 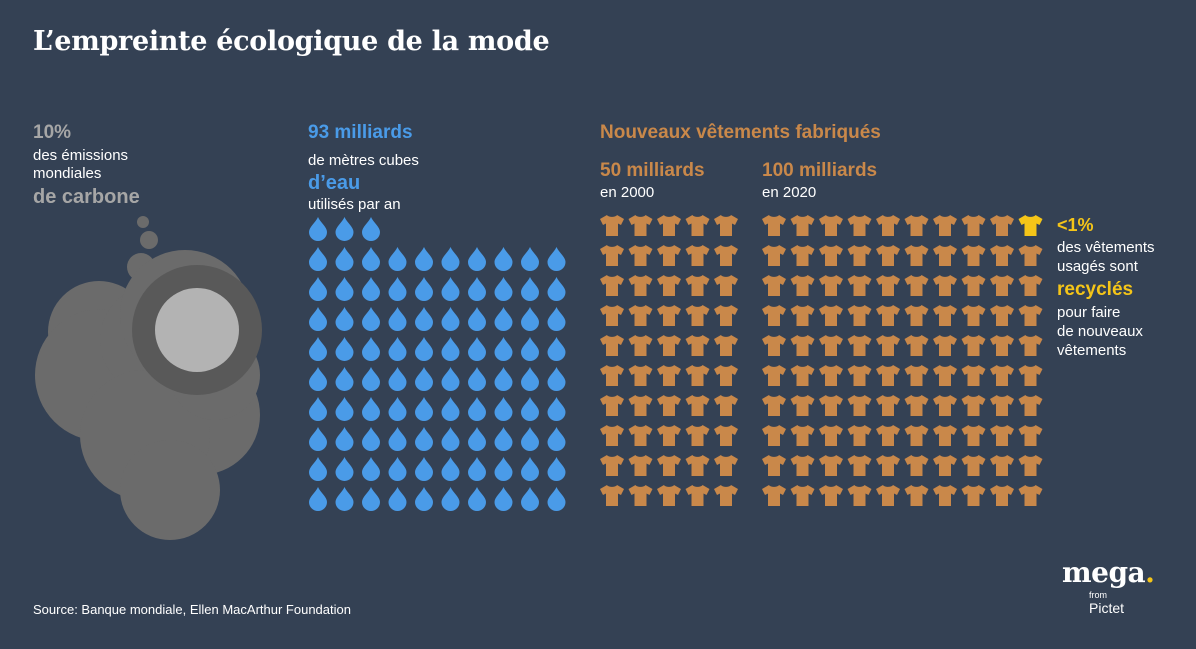 I want to click on carbon-keyword: de carbone, so click(x=86, y=197).